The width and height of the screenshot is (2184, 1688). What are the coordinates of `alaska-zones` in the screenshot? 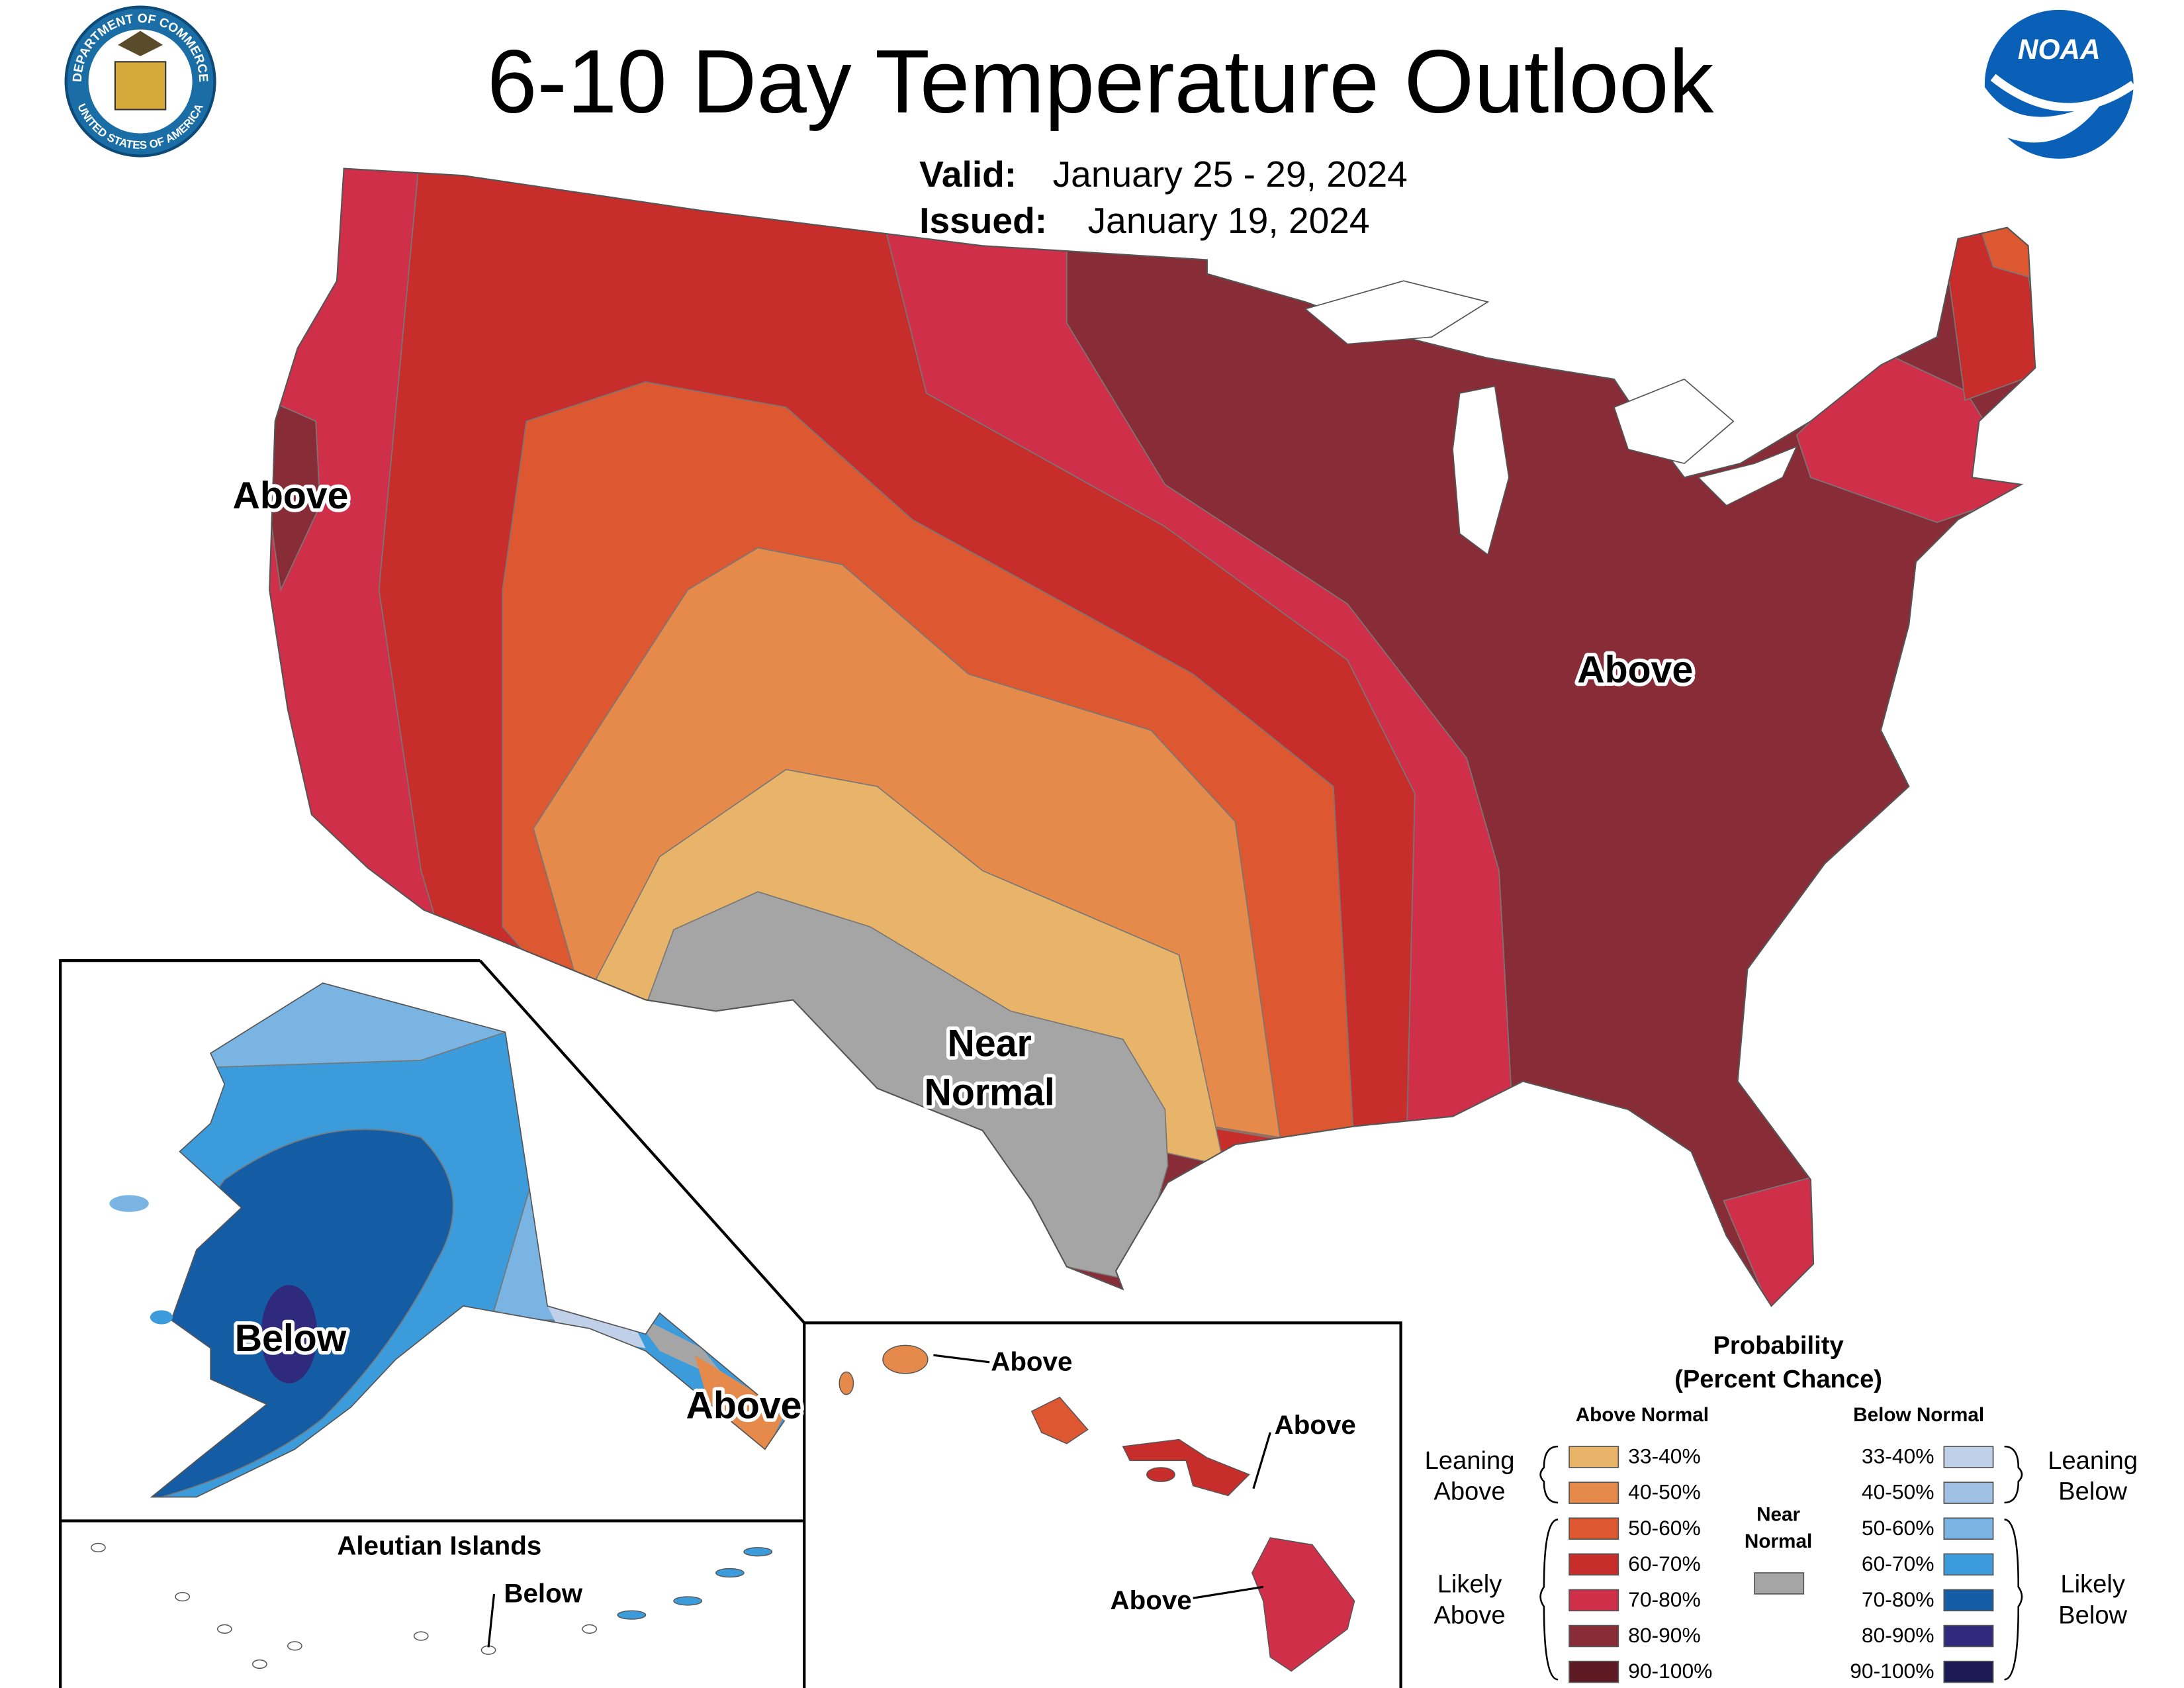 It's located at (469, 1240).